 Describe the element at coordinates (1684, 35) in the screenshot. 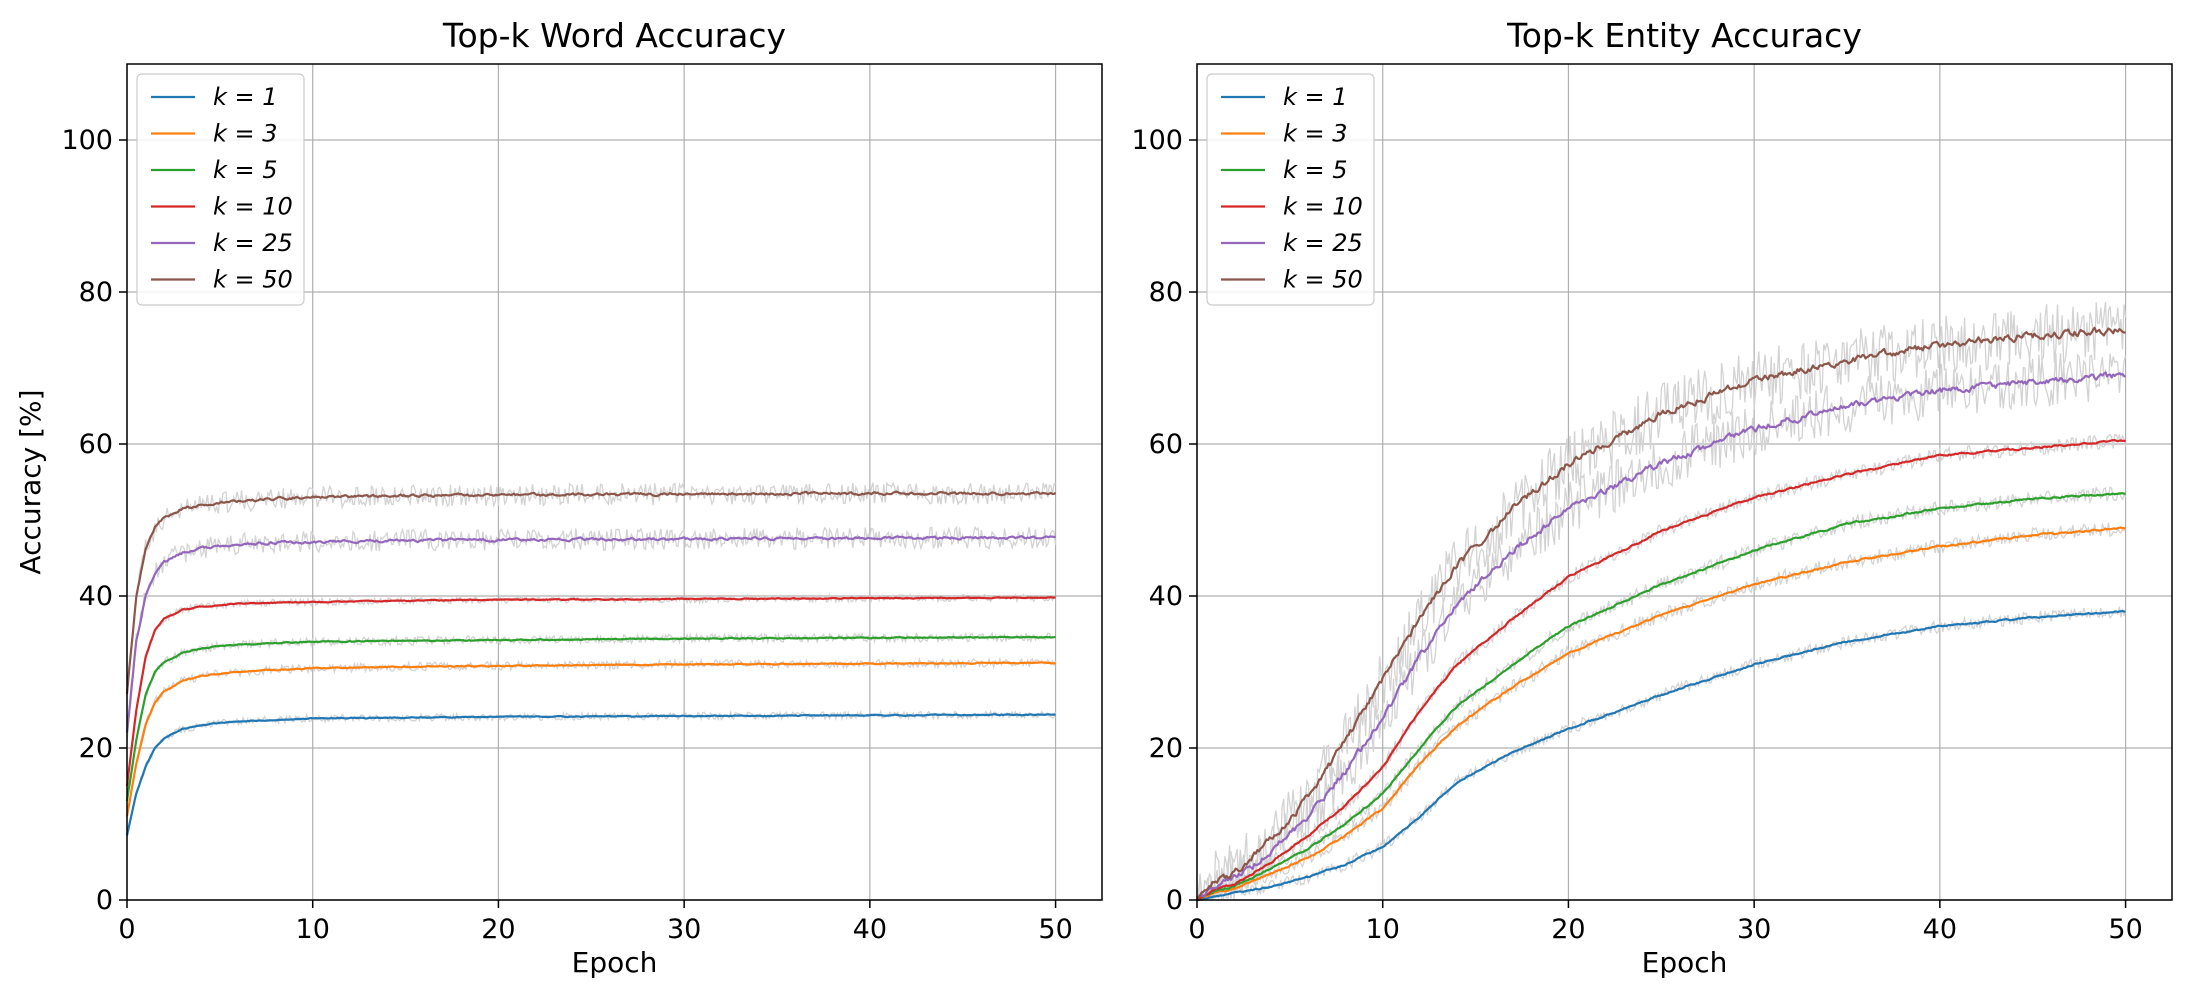

I see `chart-title: Top-k Entity Accuracy` at that location.